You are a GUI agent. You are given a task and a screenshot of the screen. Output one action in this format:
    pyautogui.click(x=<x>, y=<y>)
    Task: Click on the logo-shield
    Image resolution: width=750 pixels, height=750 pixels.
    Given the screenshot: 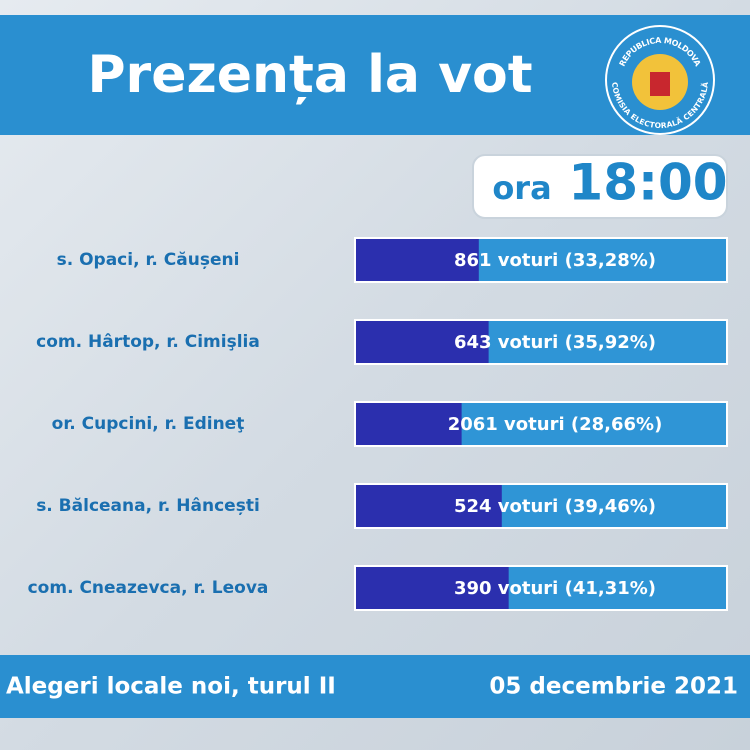 What is the action you would take?
    pyautogui.click(x=660, y=84)
    